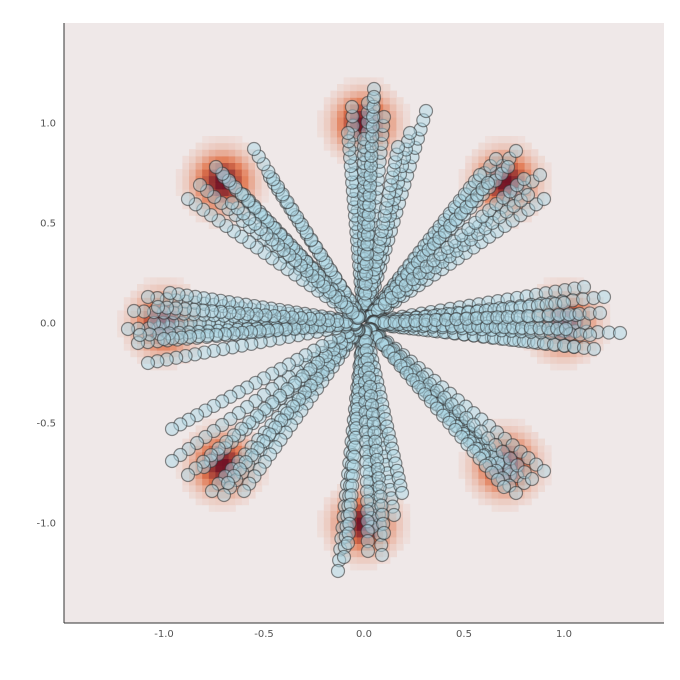 The width and height of the screenshot is (680, 680). I want to click on y-tick-label: -0.5, so click(46, 424).